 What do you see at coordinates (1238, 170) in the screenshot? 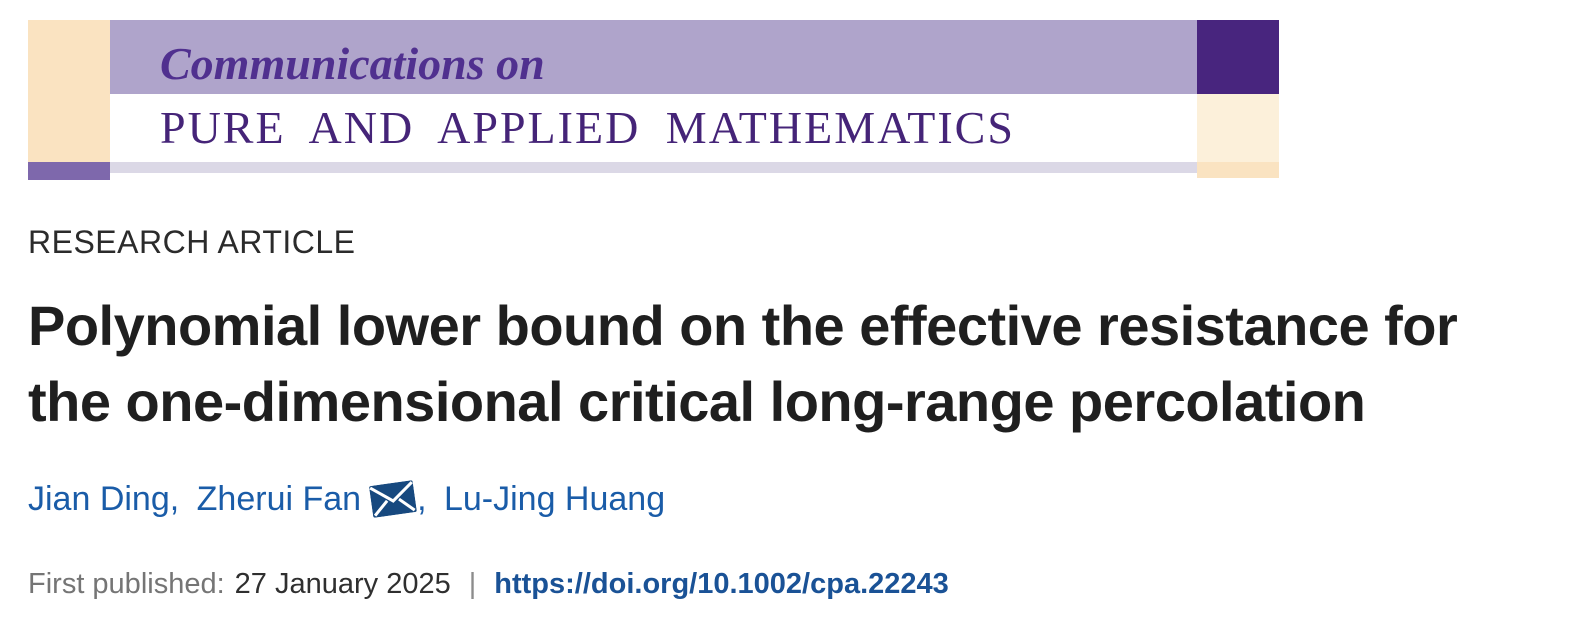
I see `banner-right-cream-strip` at bounding box center [1238, 170].